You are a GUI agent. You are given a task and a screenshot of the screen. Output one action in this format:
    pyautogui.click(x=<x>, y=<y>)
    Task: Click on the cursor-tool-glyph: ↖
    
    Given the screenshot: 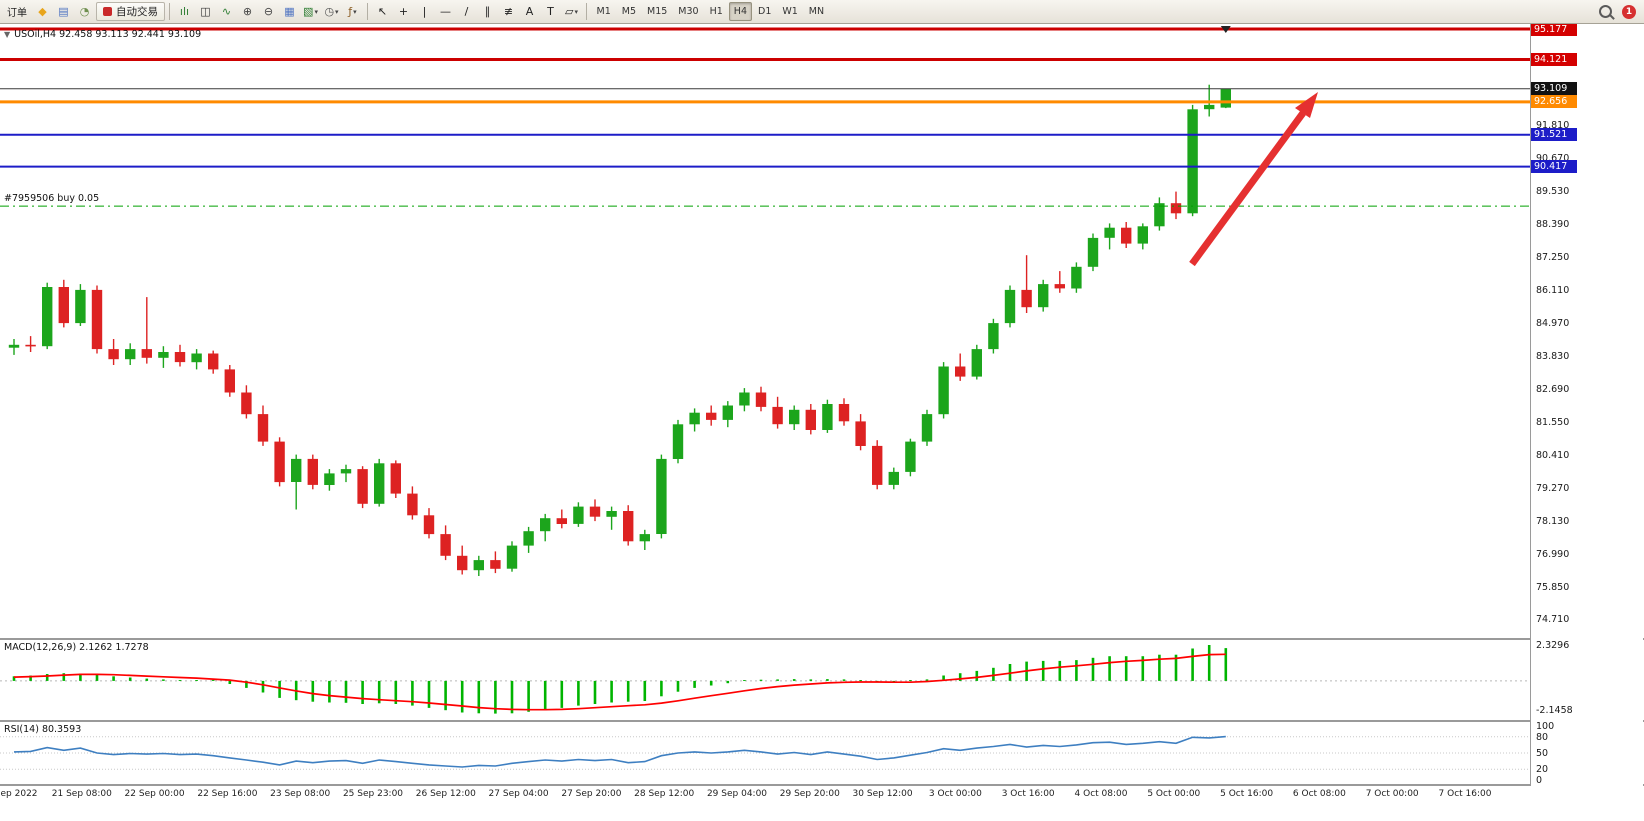 What is the action you would take?
    pyautogui.click(x=382, y=11)
    